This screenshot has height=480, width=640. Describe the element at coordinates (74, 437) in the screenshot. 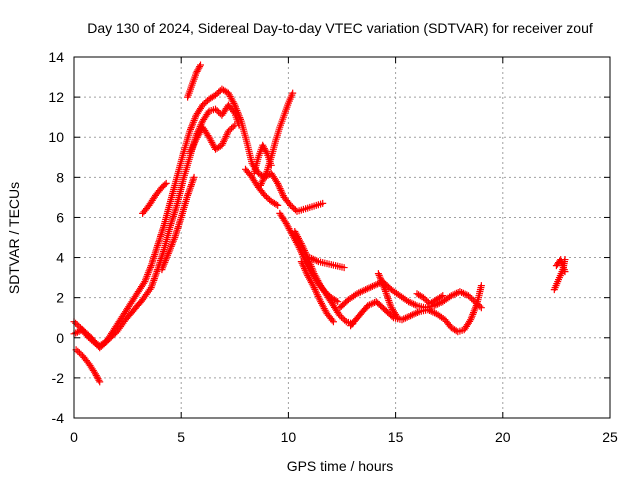

I see `x-tick-label: 0` at that location.